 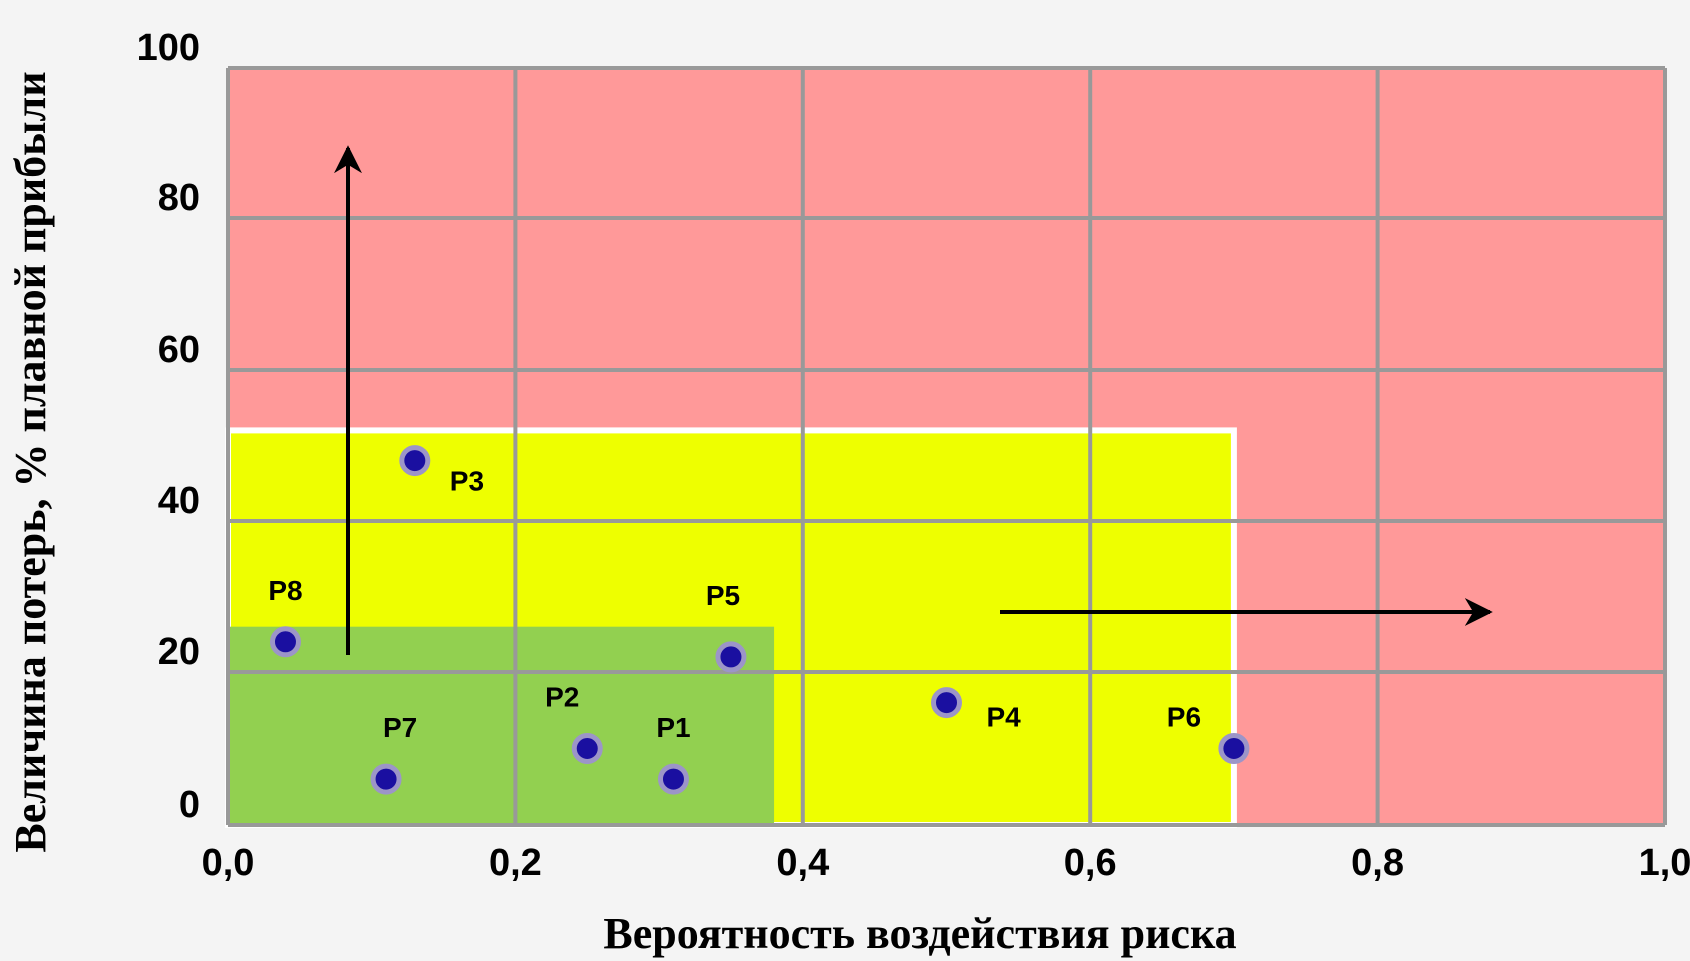 I want to click on y-tick-label: 60, so click(x=179, y=350).